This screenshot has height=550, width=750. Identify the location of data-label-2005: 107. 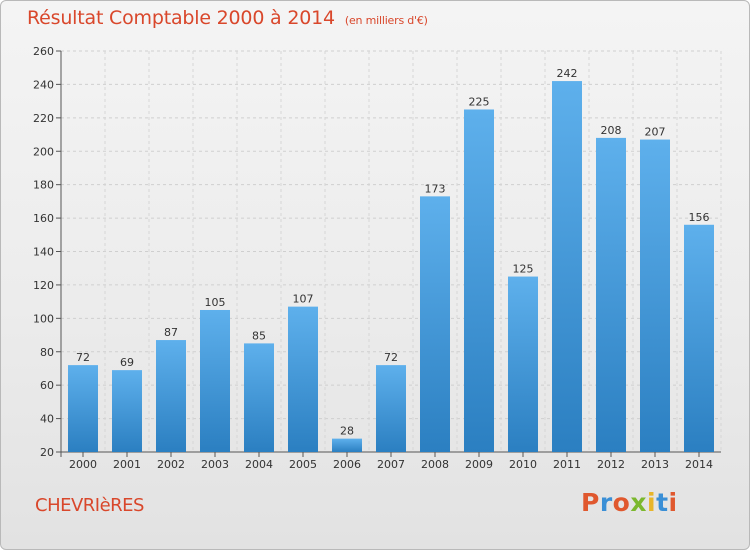
(303, 299).